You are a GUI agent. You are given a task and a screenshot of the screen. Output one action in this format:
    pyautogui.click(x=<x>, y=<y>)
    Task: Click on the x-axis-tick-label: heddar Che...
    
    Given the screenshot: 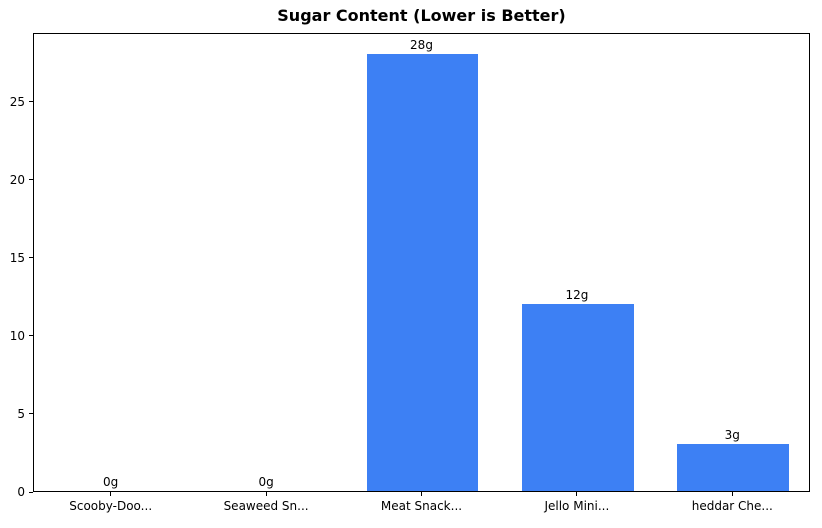 What is the action you would take?
    pyautogui.click(x=732, y=506)
    